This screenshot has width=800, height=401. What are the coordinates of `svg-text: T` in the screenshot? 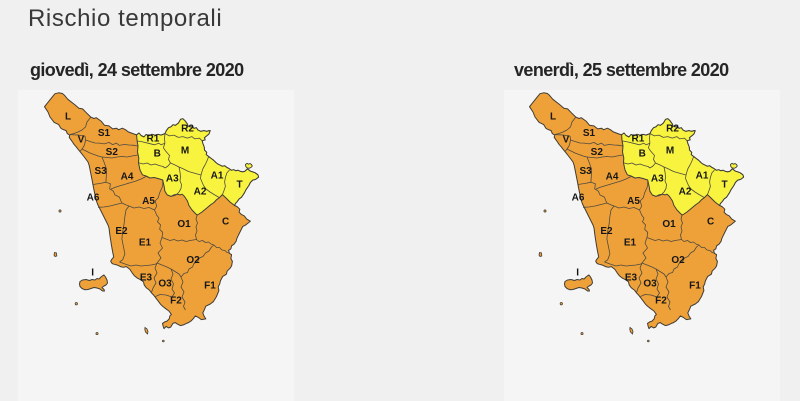 It's located at (239, 185).